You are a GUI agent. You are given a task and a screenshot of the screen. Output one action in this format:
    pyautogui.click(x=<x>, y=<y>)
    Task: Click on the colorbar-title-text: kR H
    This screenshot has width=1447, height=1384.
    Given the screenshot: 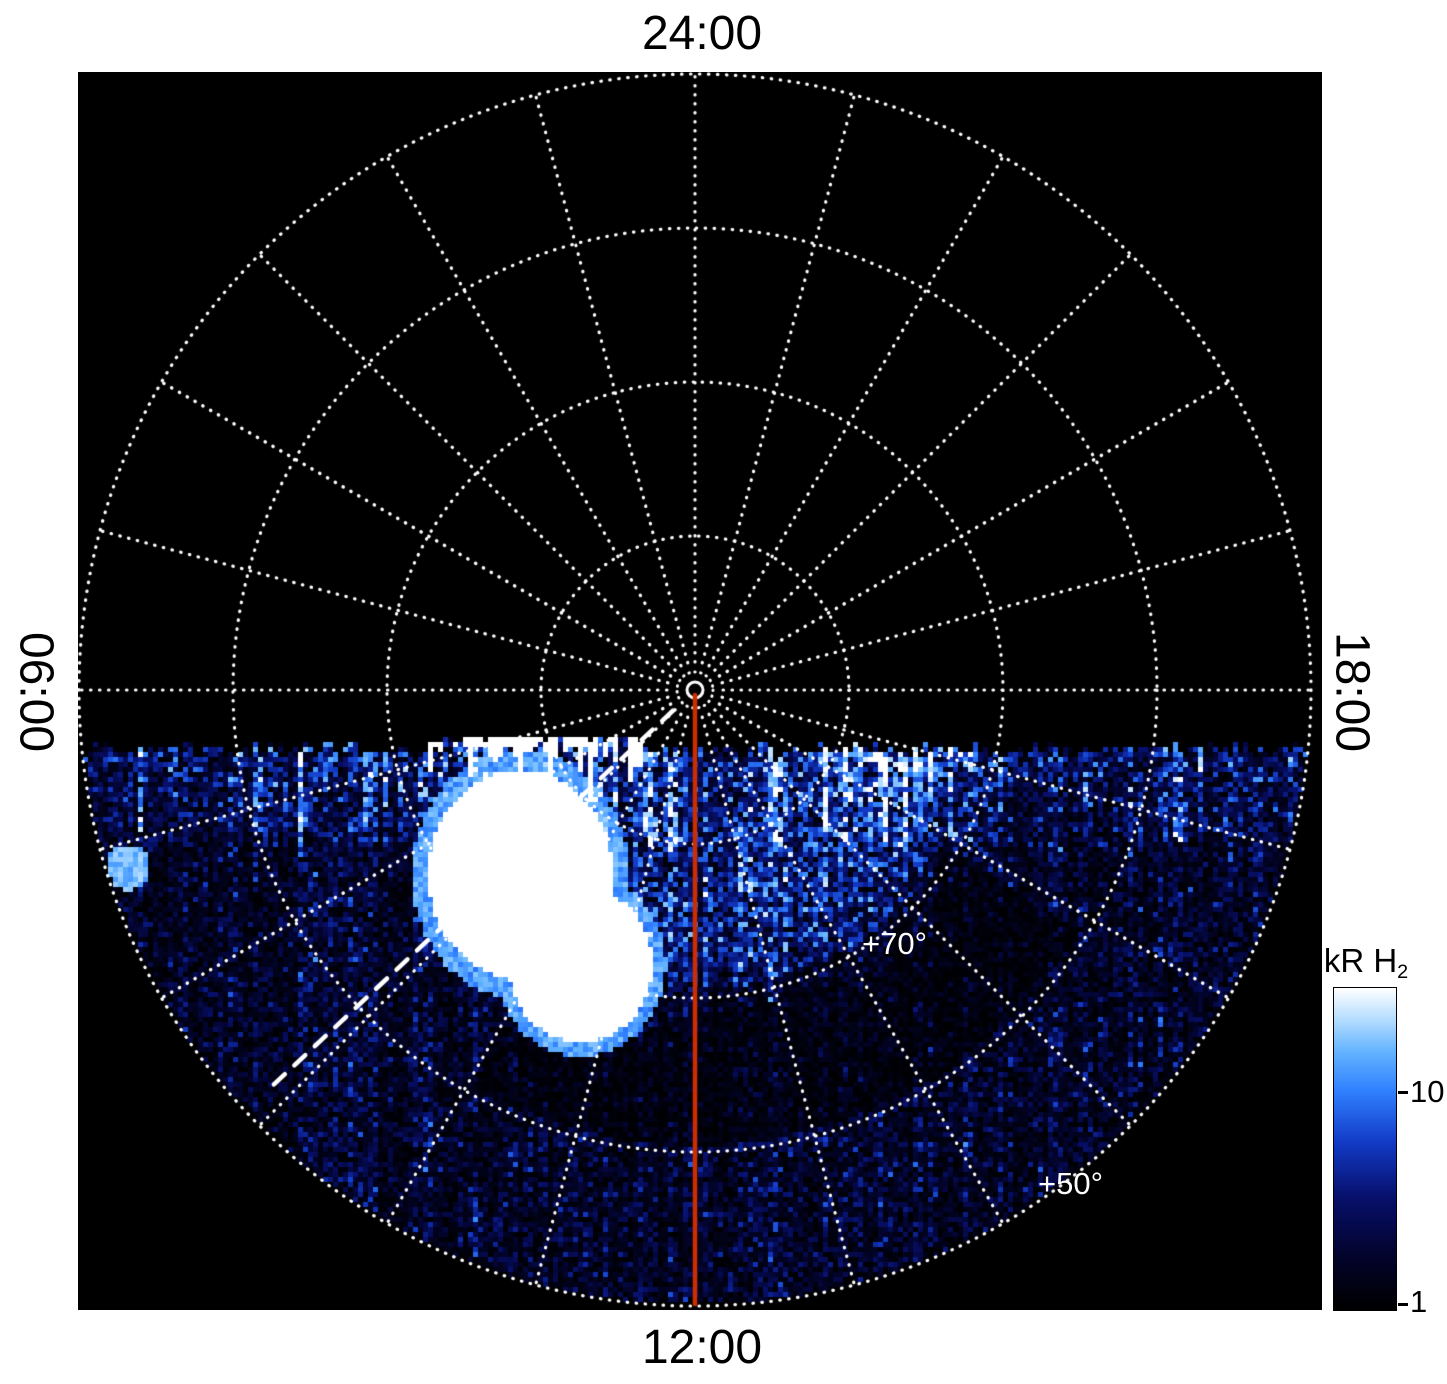 What is the action you would take?
    pyautogui.click(x=1360, y=960)
    